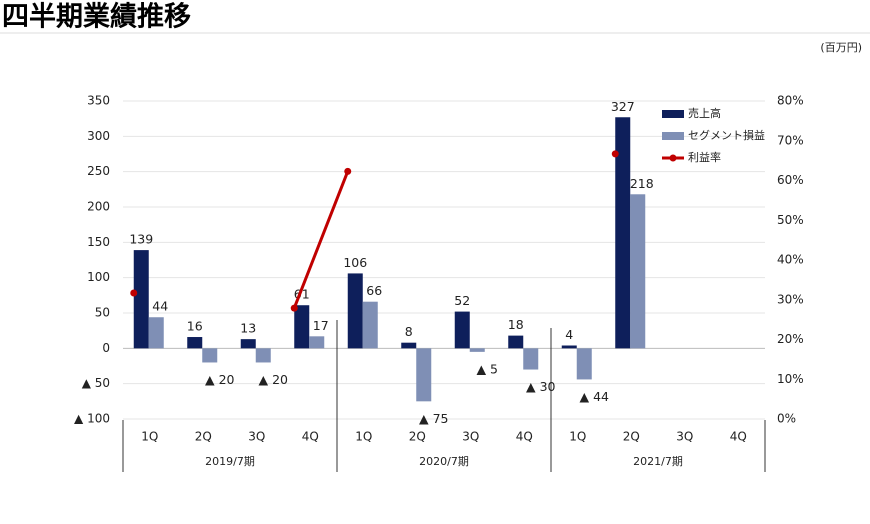 The width and height of the screenshot is (870, 524). What do you see at coordinates (658, 461) in the screenshot?
I see `group-label: 2021/7期` at bounding box center [658, 461].